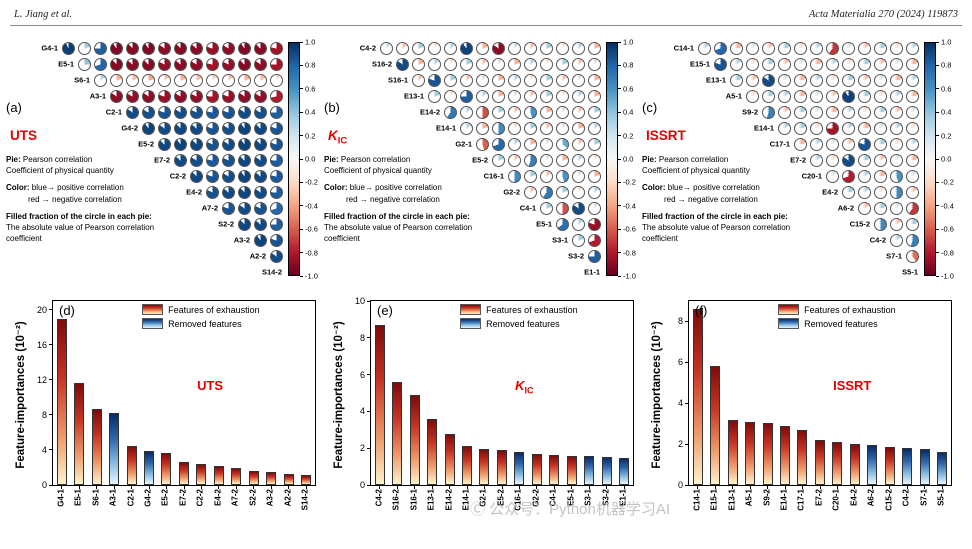  Describe the element at coordinates (431, 500) in the screenshot. I see `x-tick-label: E13-1` at that location.